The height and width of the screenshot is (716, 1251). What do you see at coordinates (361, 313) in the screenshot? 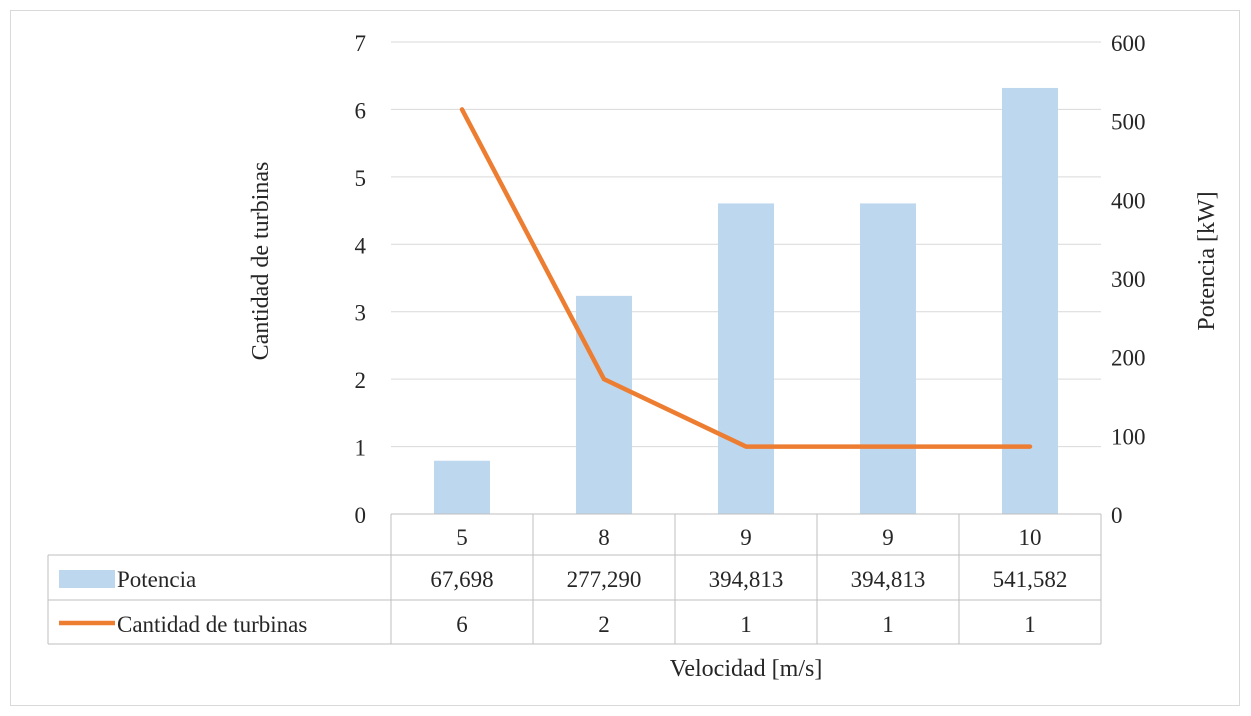
I see `y-left-tick-label: 3` at bounding box center [361, 313].